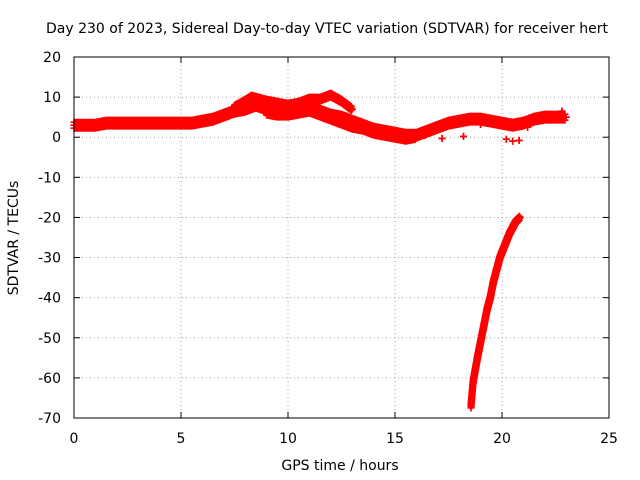  I want to click on y-tick-label: 20, so click(52, 58).